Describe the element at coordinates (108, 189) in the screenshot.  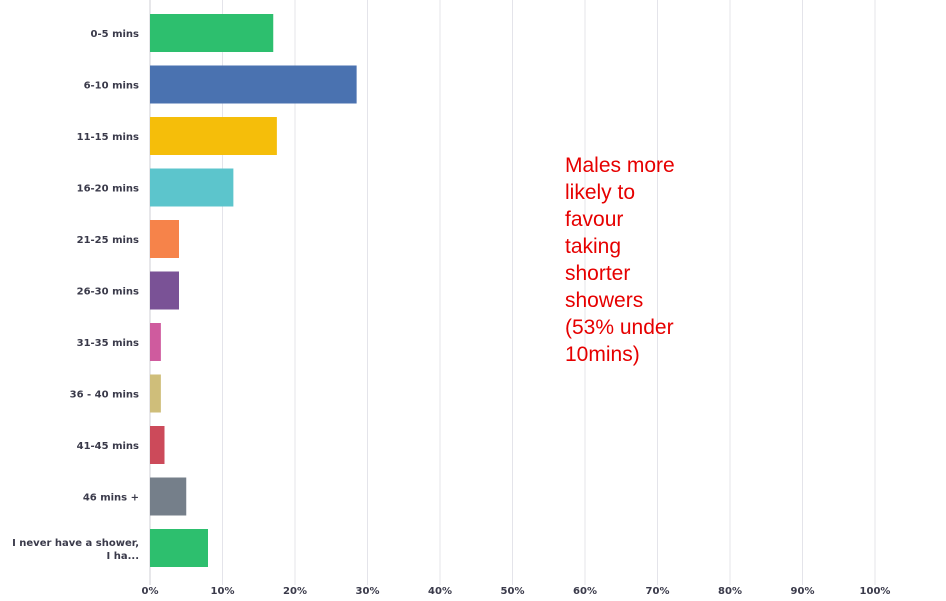
I see `category-label: 16-20 mins` at that location.